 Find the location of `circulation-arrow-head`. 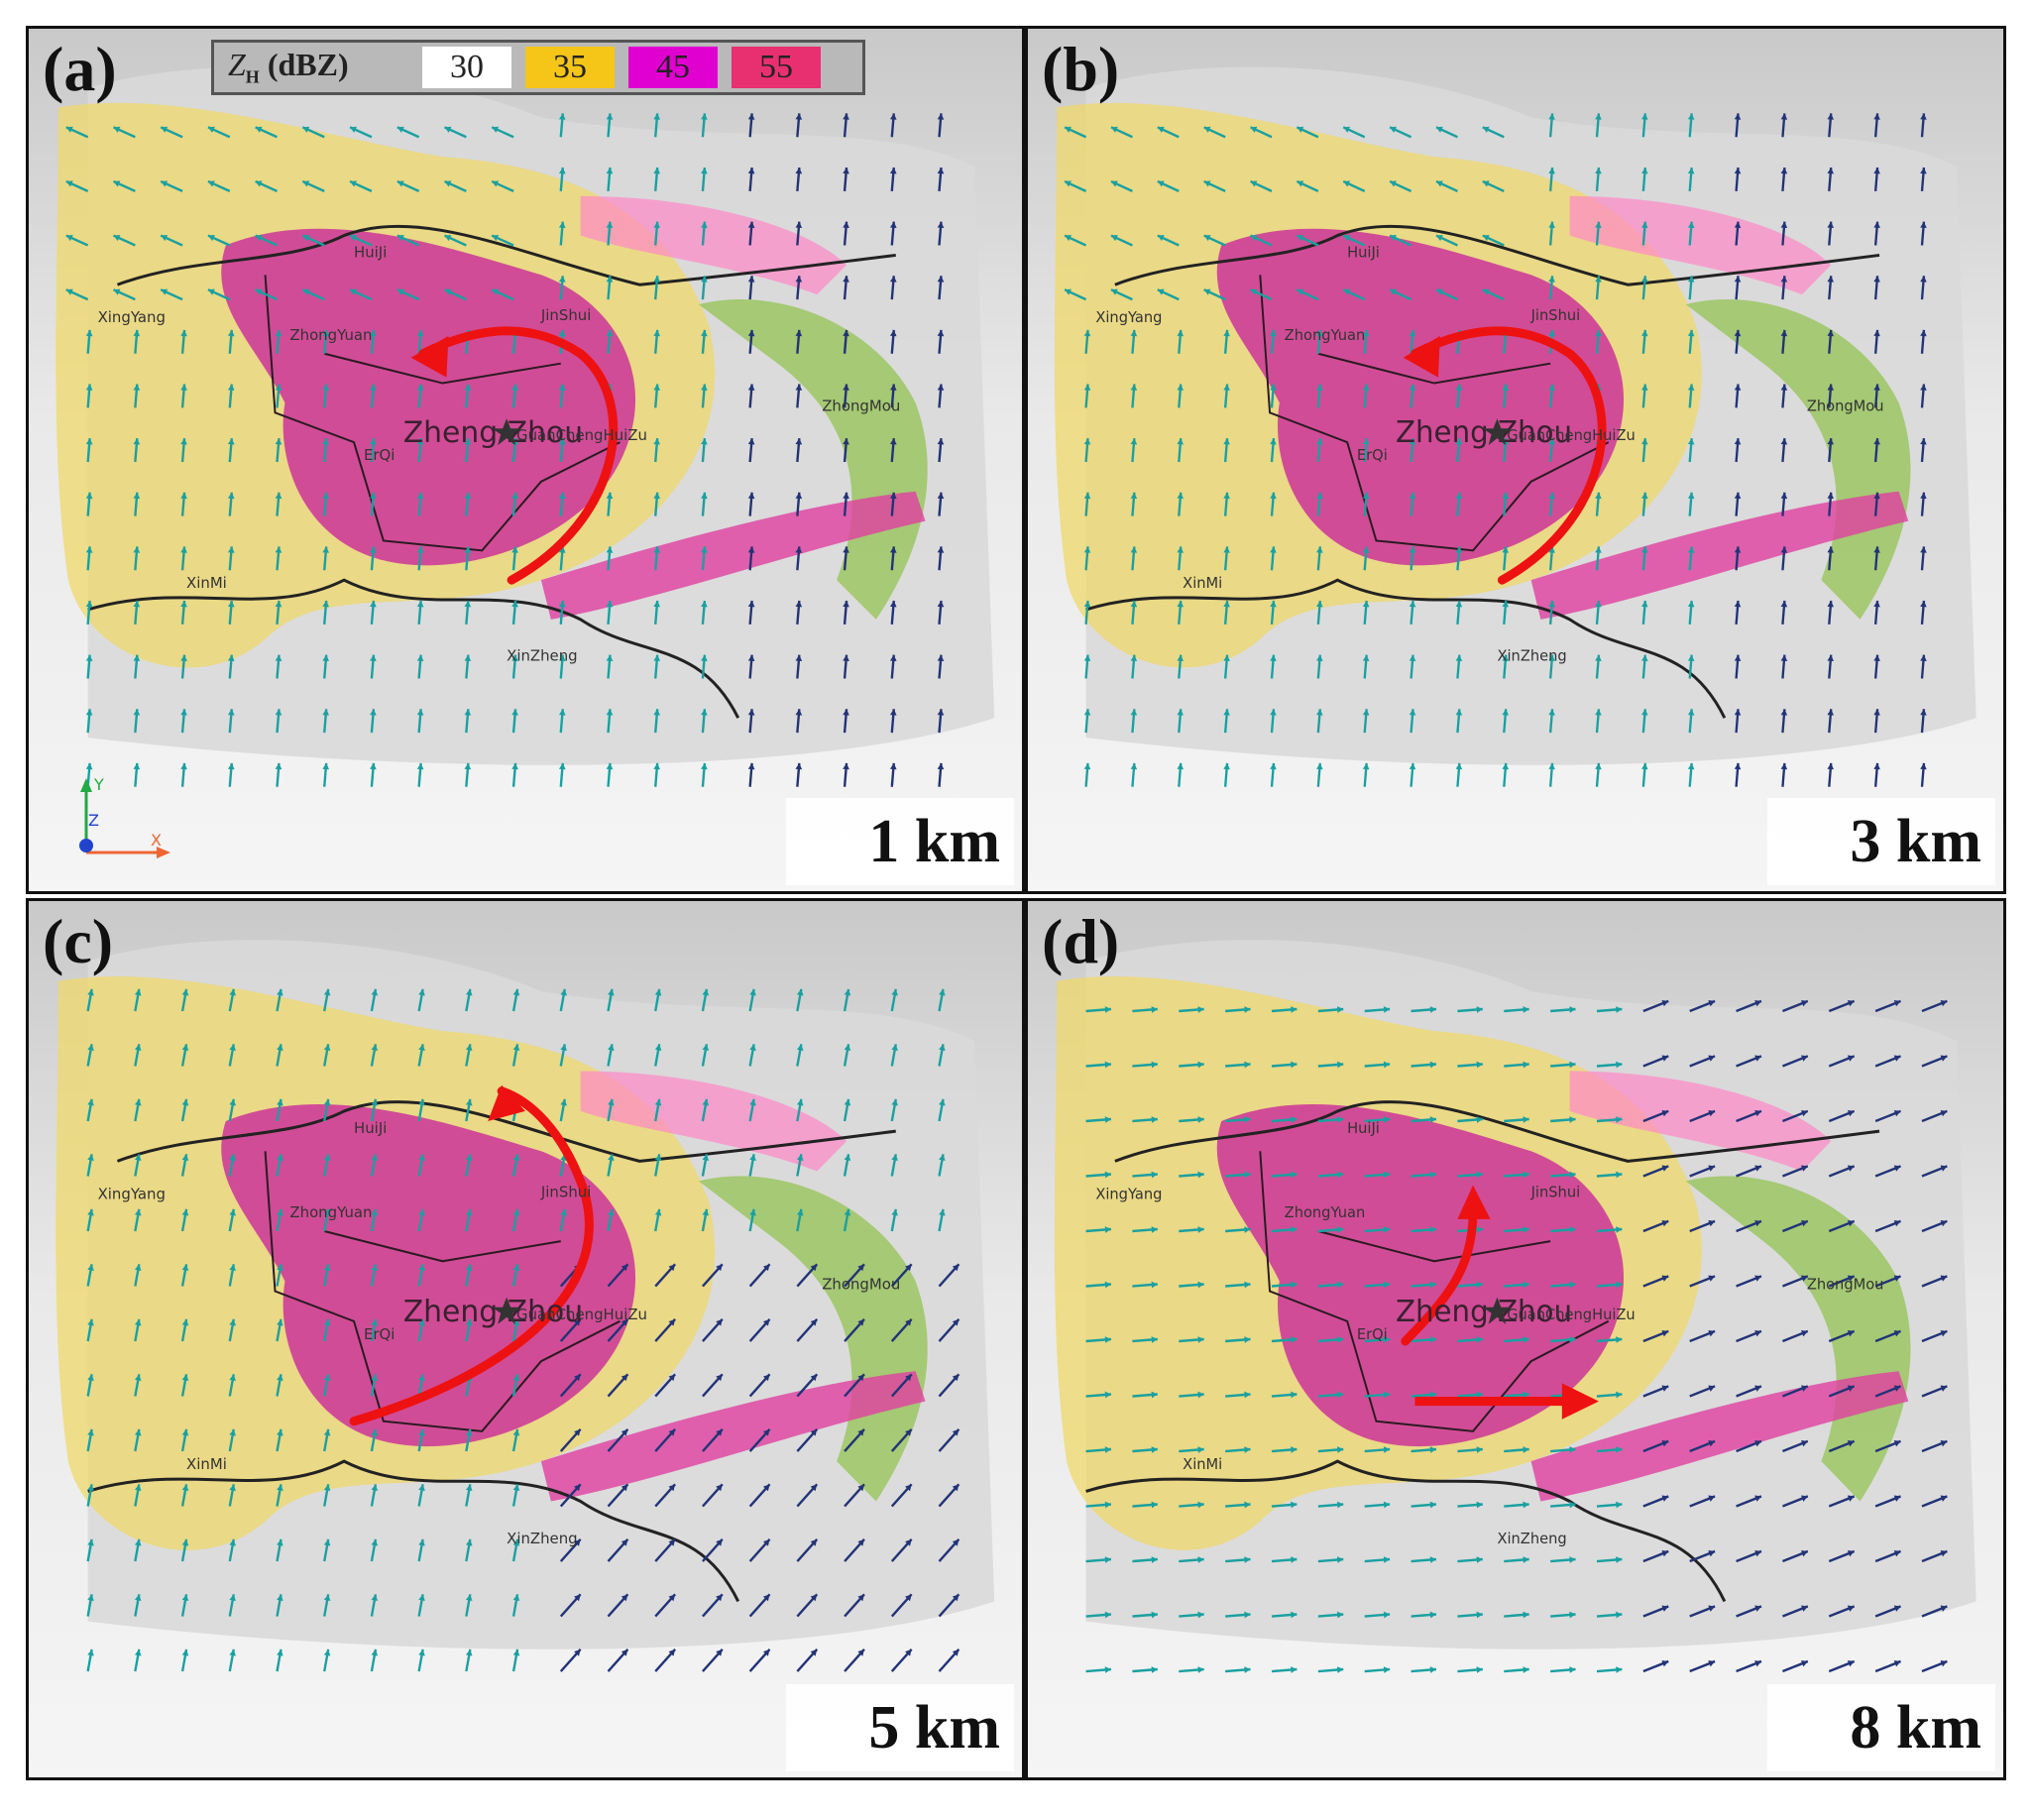

circulation-arrow-head is located at coordinates (506, 1103).